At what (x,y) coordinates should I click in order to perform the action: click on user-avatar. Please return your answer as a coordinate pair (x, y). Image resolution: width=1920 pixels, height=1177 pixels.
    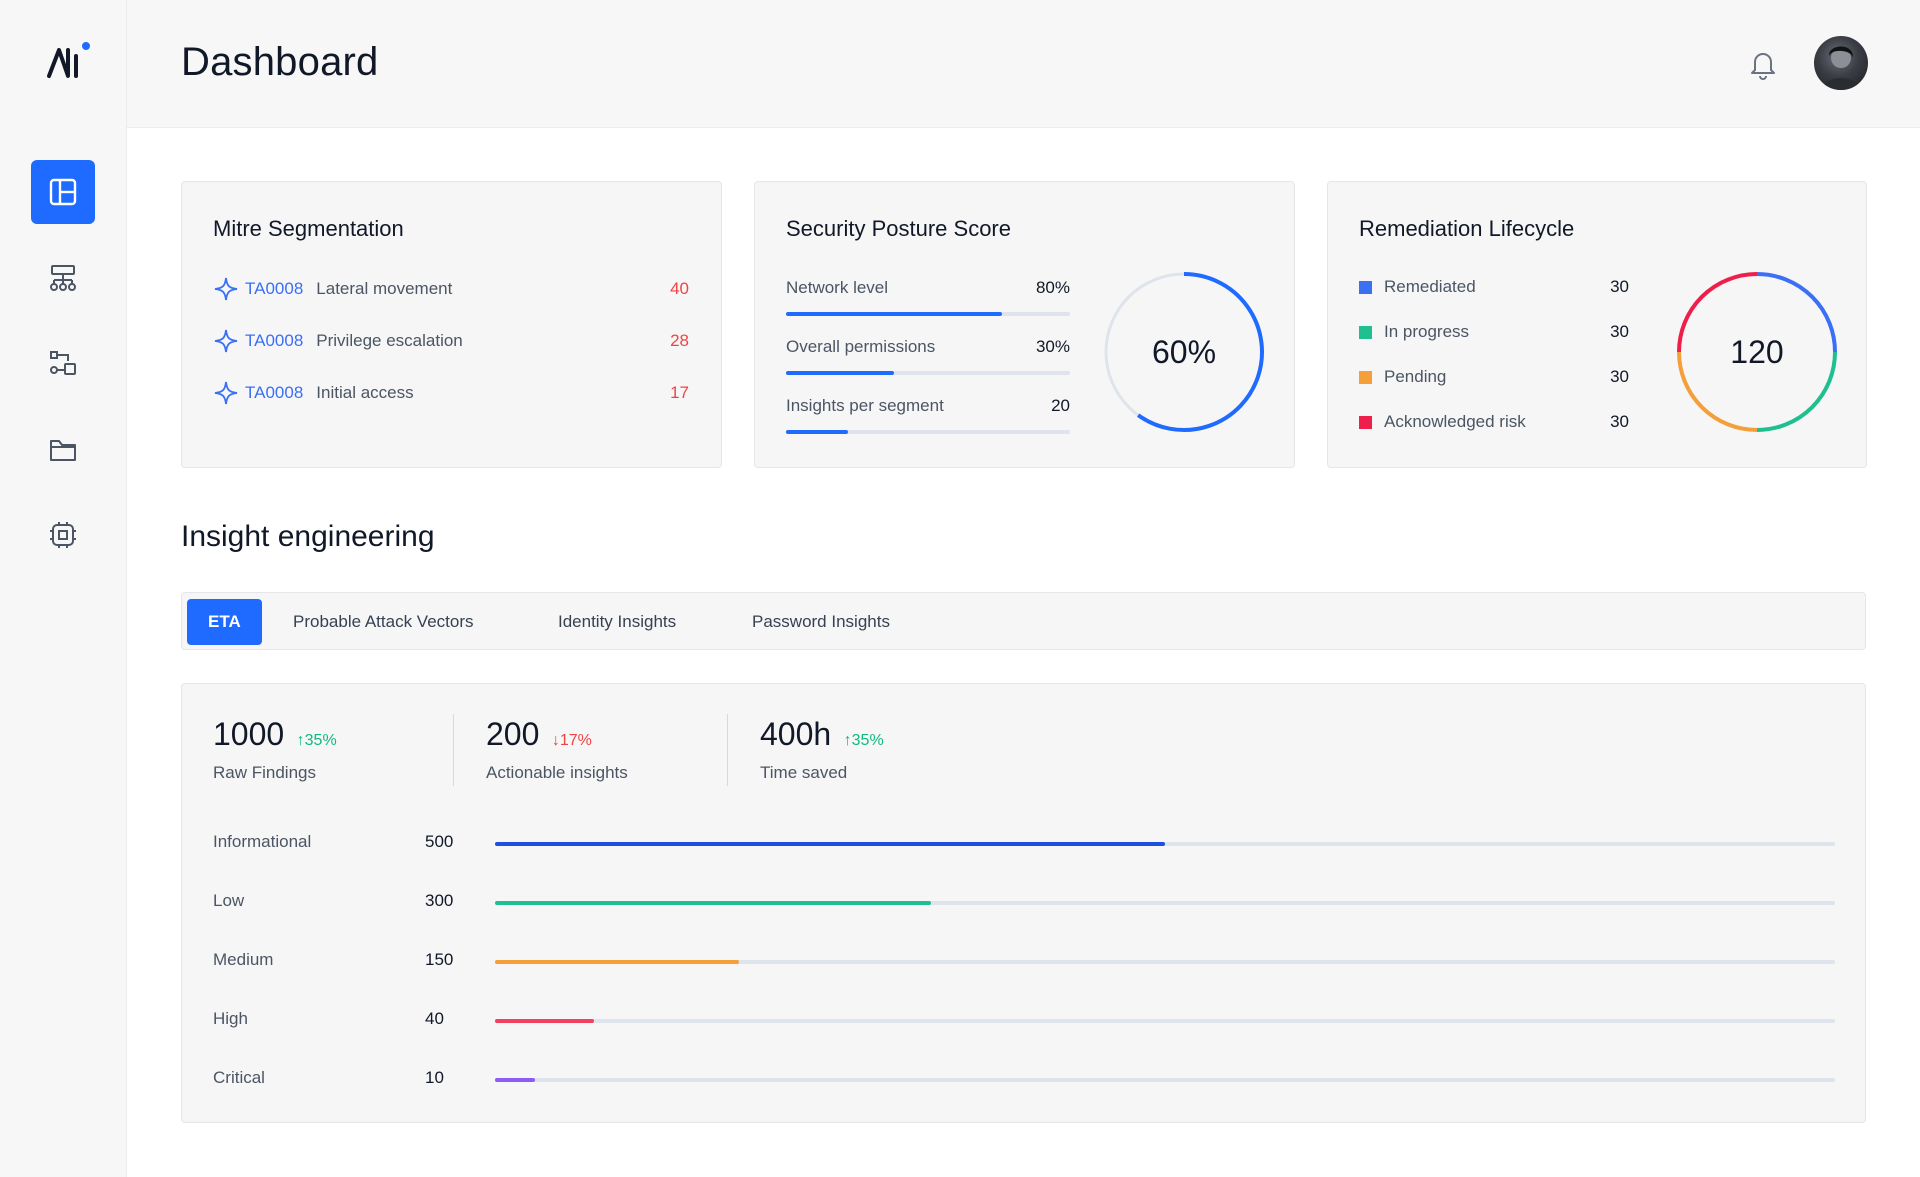
    Looking at the image, I should click on (1841, 63).